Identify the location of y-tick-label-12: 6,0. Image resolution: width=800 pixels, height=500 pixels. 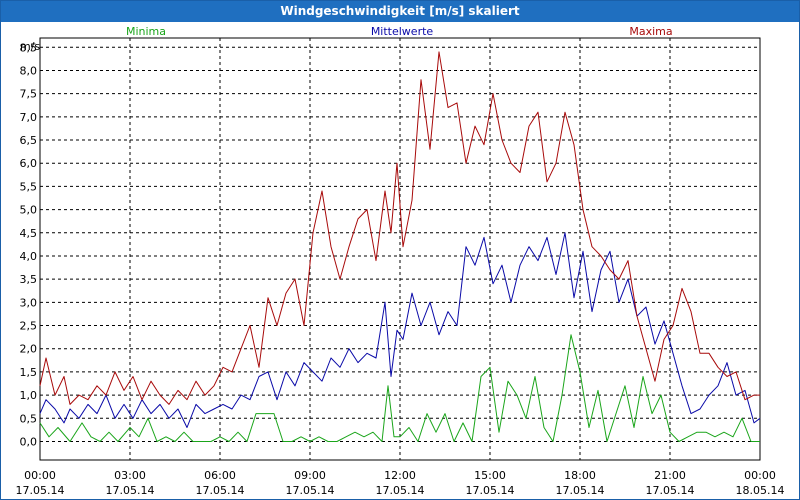
(29, 163).